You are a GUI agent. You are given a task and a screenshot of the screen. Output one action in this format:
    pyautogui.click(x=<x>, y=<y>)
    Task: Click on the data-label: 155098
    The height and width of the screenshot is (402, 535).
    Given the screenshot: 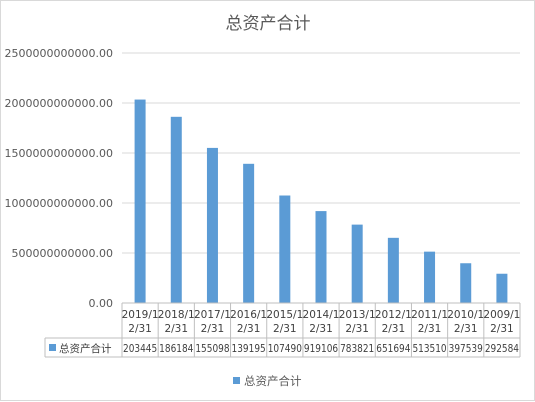 What is the action you would take?
    pyautogui.click(x=212, y=349)
    